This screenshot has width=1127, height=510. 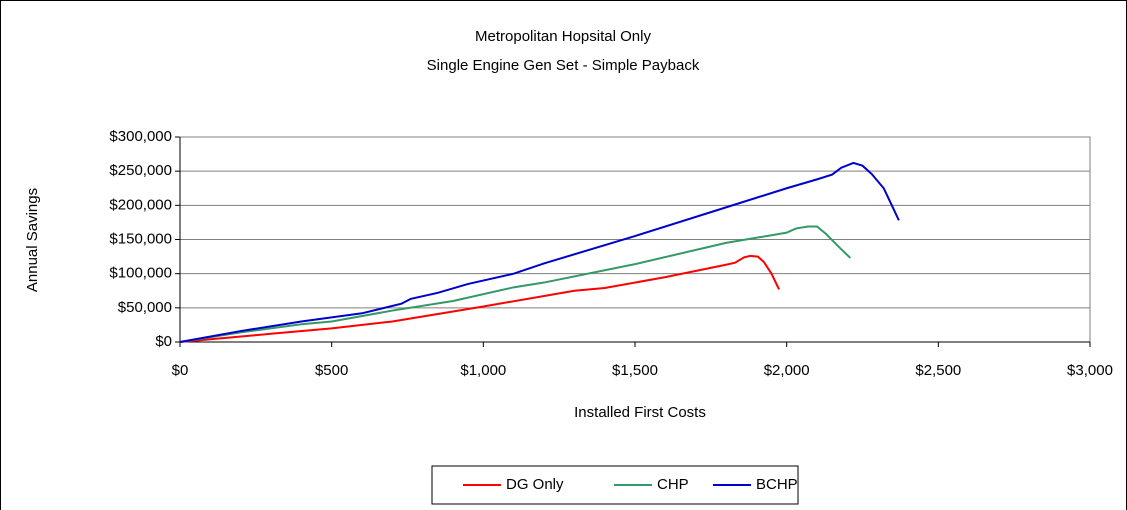 What do you see at coordinates (483, 370) in the screenshot?
I see `x-tick-label: $1,000` at bounding box center [483, 370].